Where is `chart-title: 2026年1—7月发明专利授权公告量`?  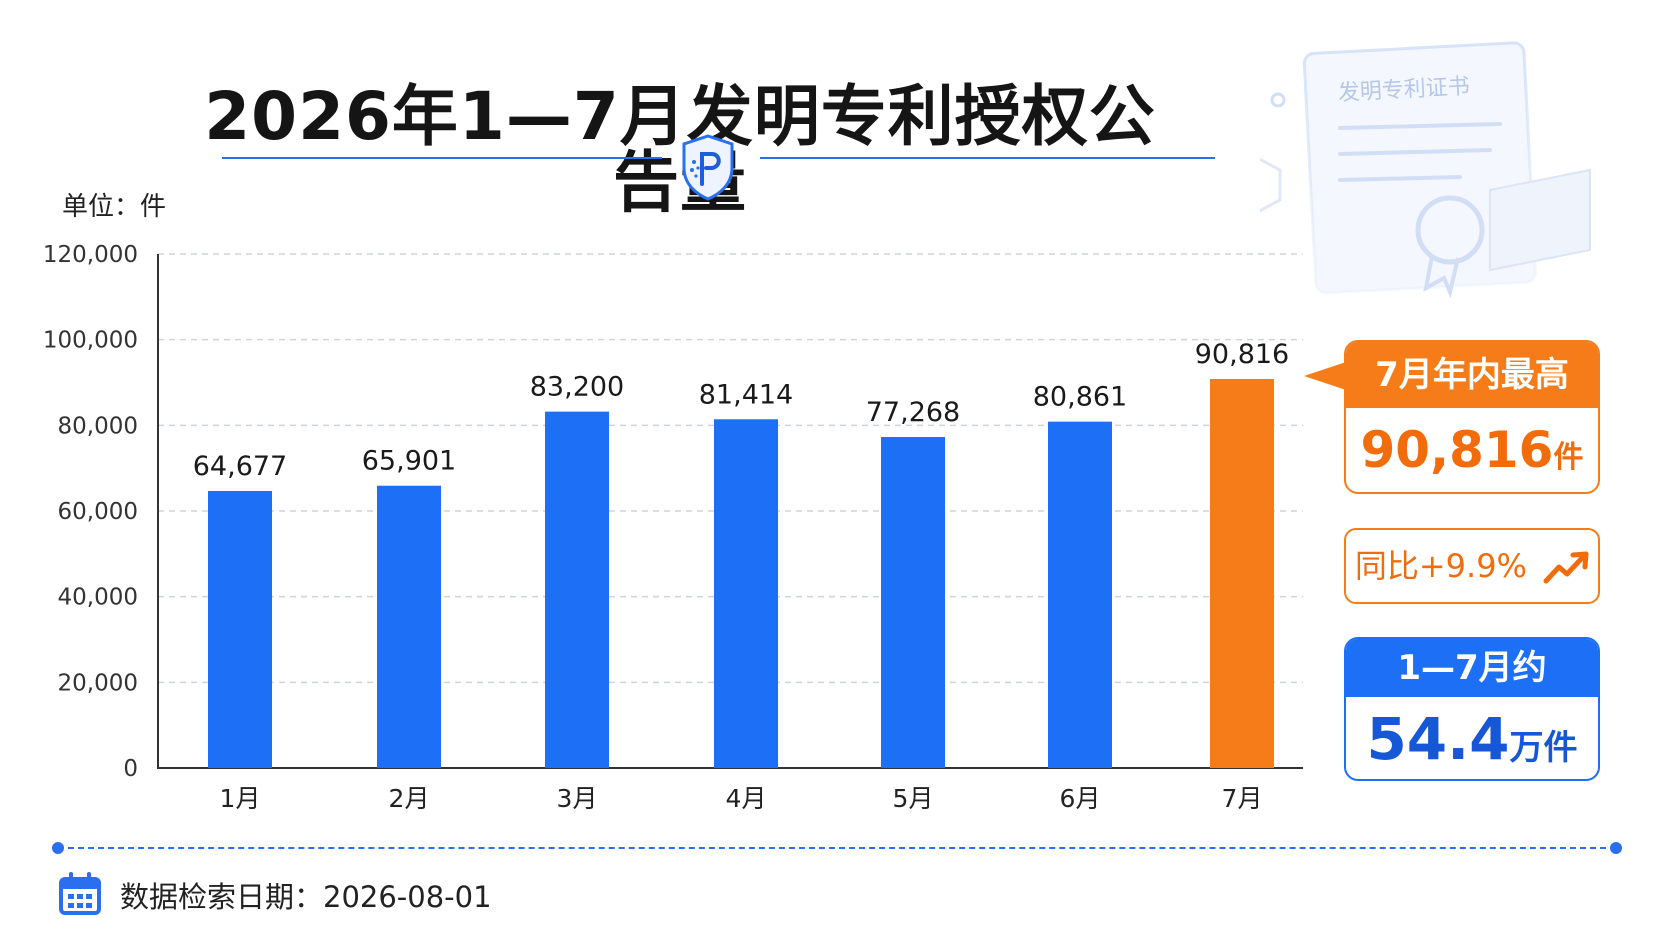
chart-title: 2026年1—7月发明专利授权公告量 is located at coordinates (680, 150).